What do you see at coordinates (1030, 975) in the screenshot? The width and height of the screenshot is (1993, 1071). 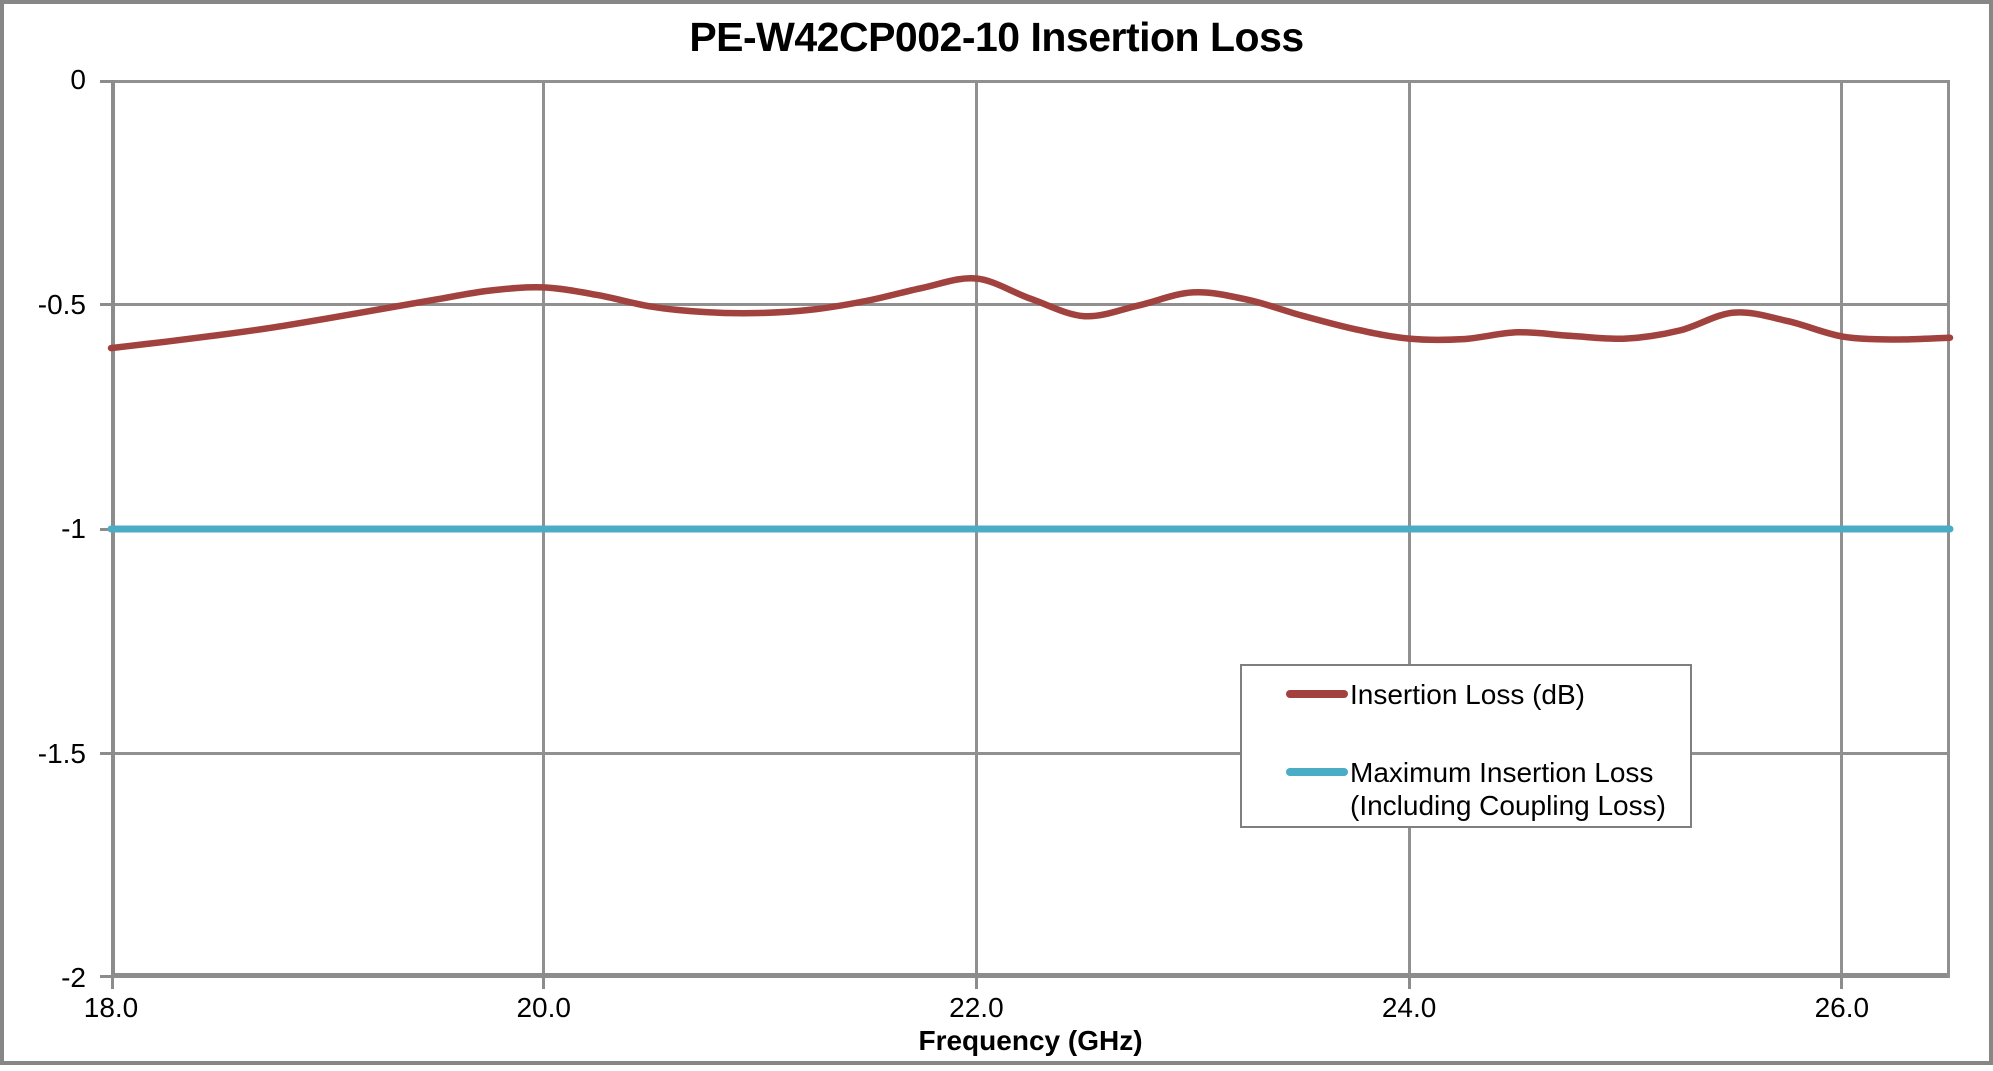 I see `x-axis-line` at bounding box center [1030, 975].